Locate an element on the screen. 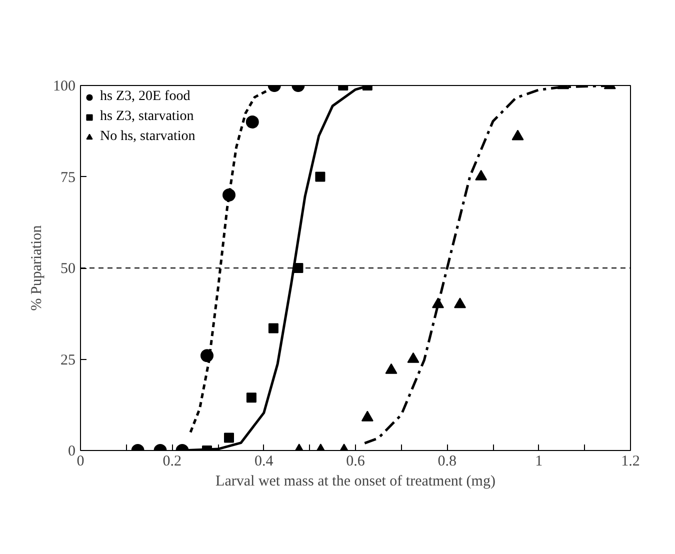 The image size is (675, 554). legend-label: hs Z3, 20E food is located at coordinates (145, 97).